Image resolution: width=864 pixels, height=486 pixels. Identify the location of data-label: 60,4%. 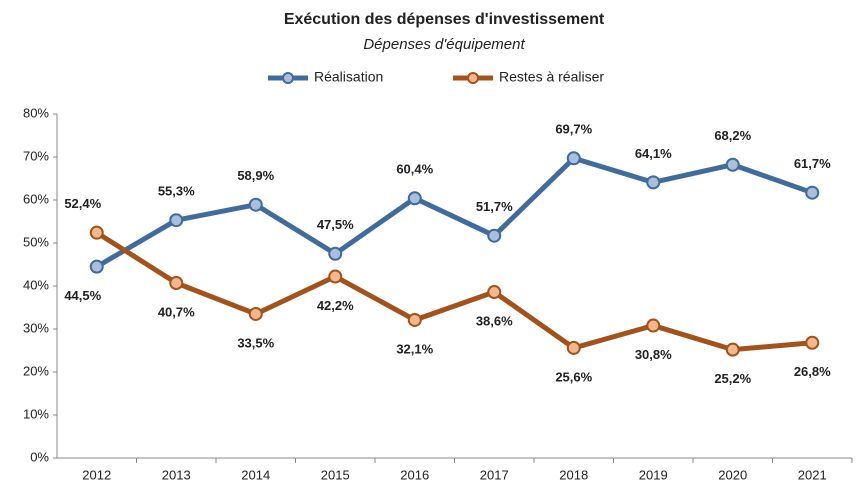
(414, 169).